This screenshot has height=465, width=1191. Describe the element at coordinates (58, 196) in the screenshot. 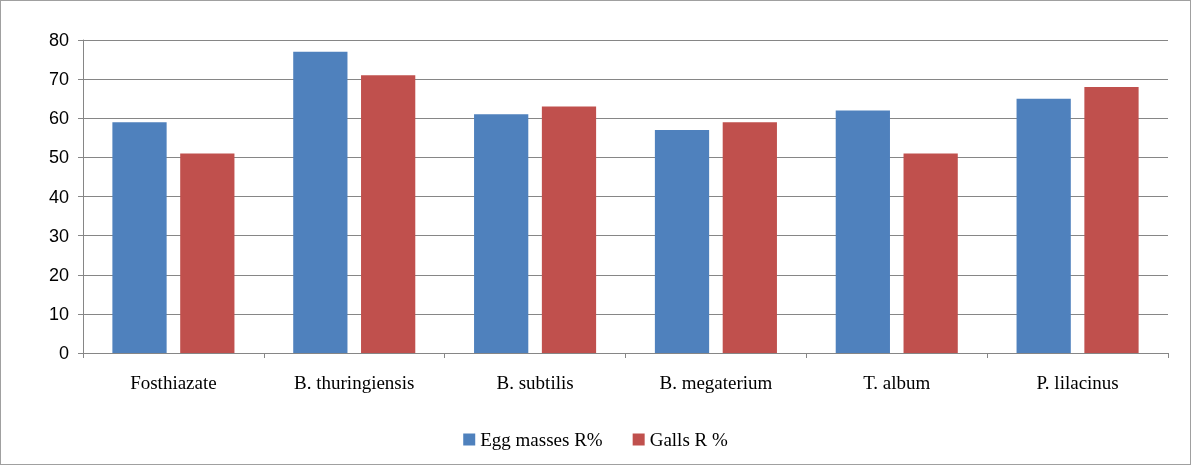

I see `y-tick-label: 40` at that location.